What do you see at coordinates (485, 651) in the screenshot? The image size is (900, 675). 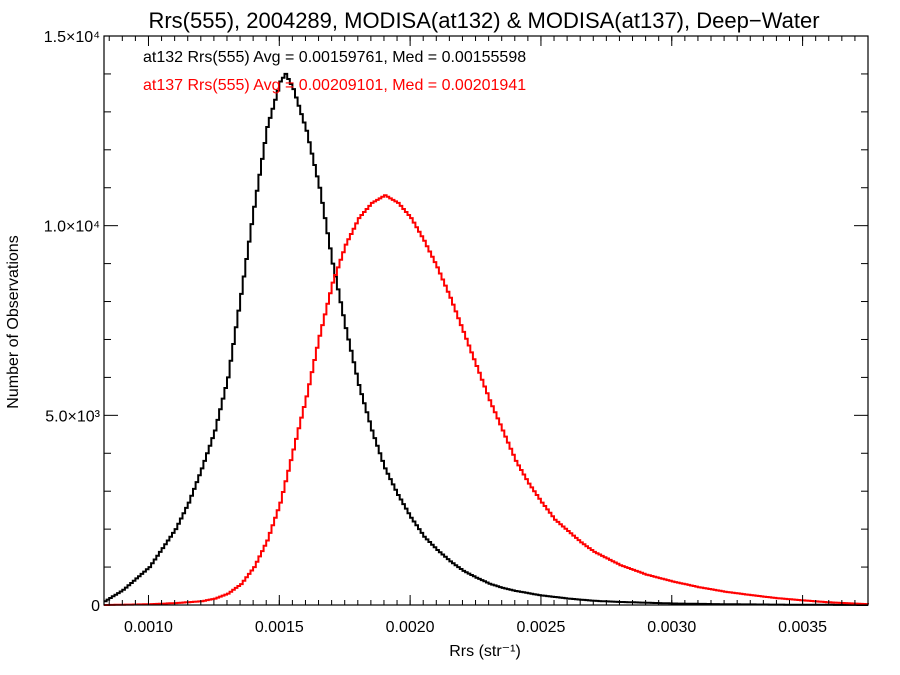 I see `x-axis-label: Rrs (str⁻¹)` at bounding box center [485, 651].